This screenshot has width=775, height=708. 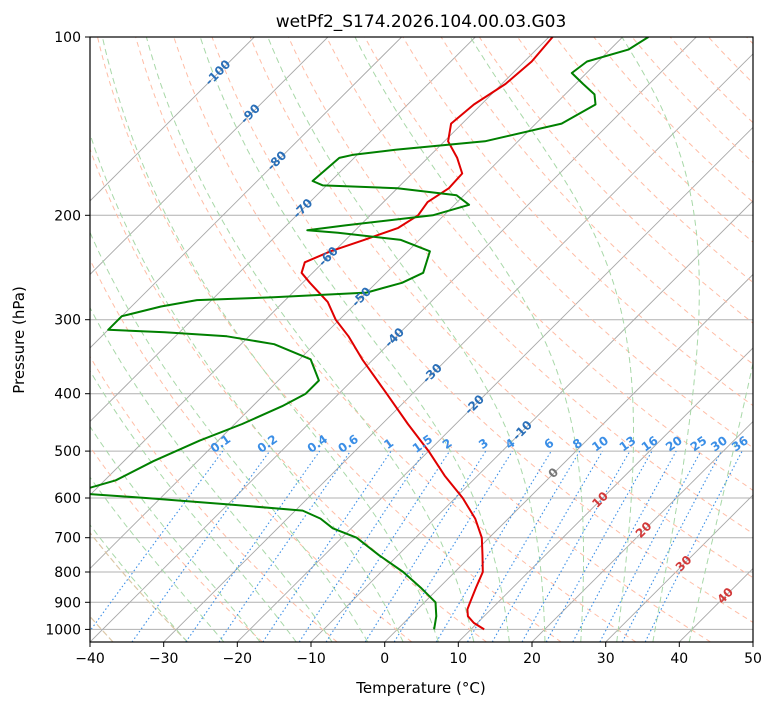 What do you see at coordinates (238, 659) in the screenshot?
I see `x-tick-label: −20` at bounding box center [238, 659].